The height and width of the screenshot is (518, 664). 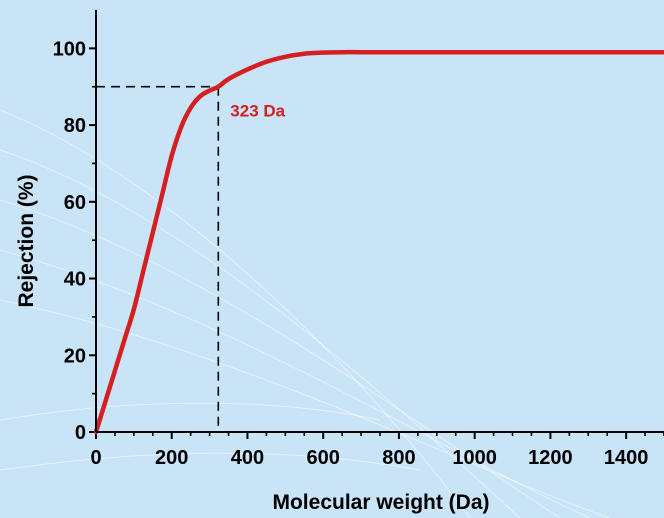 What do you see at coordinates (247, 458) in the screenshot?
I see `x-tick-label: 400` at bounding box center [247, 458].